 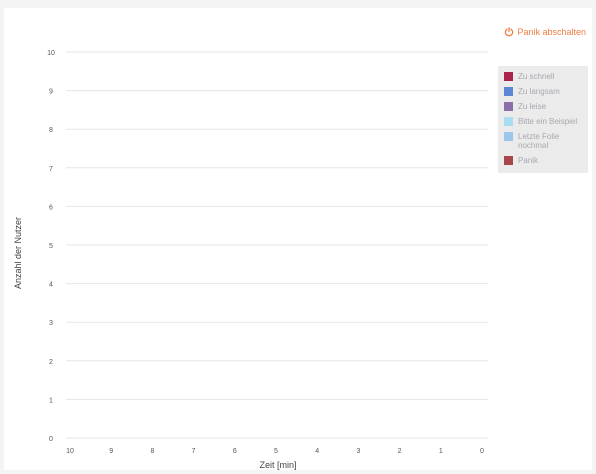 I want to click on y-tick-label: 6, so click(x=51, y=207).